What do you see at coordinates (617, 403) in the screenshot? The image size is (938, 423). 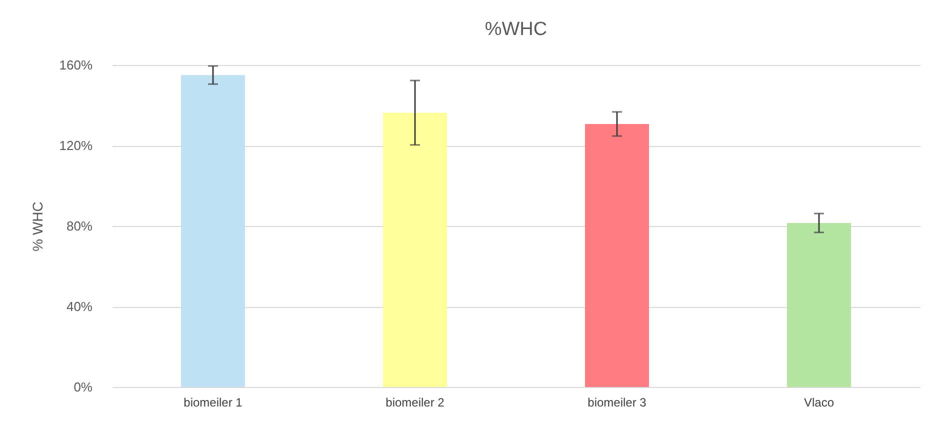 I see `x-tick-label: biomeiler 3` at bounding box center [617, 403].